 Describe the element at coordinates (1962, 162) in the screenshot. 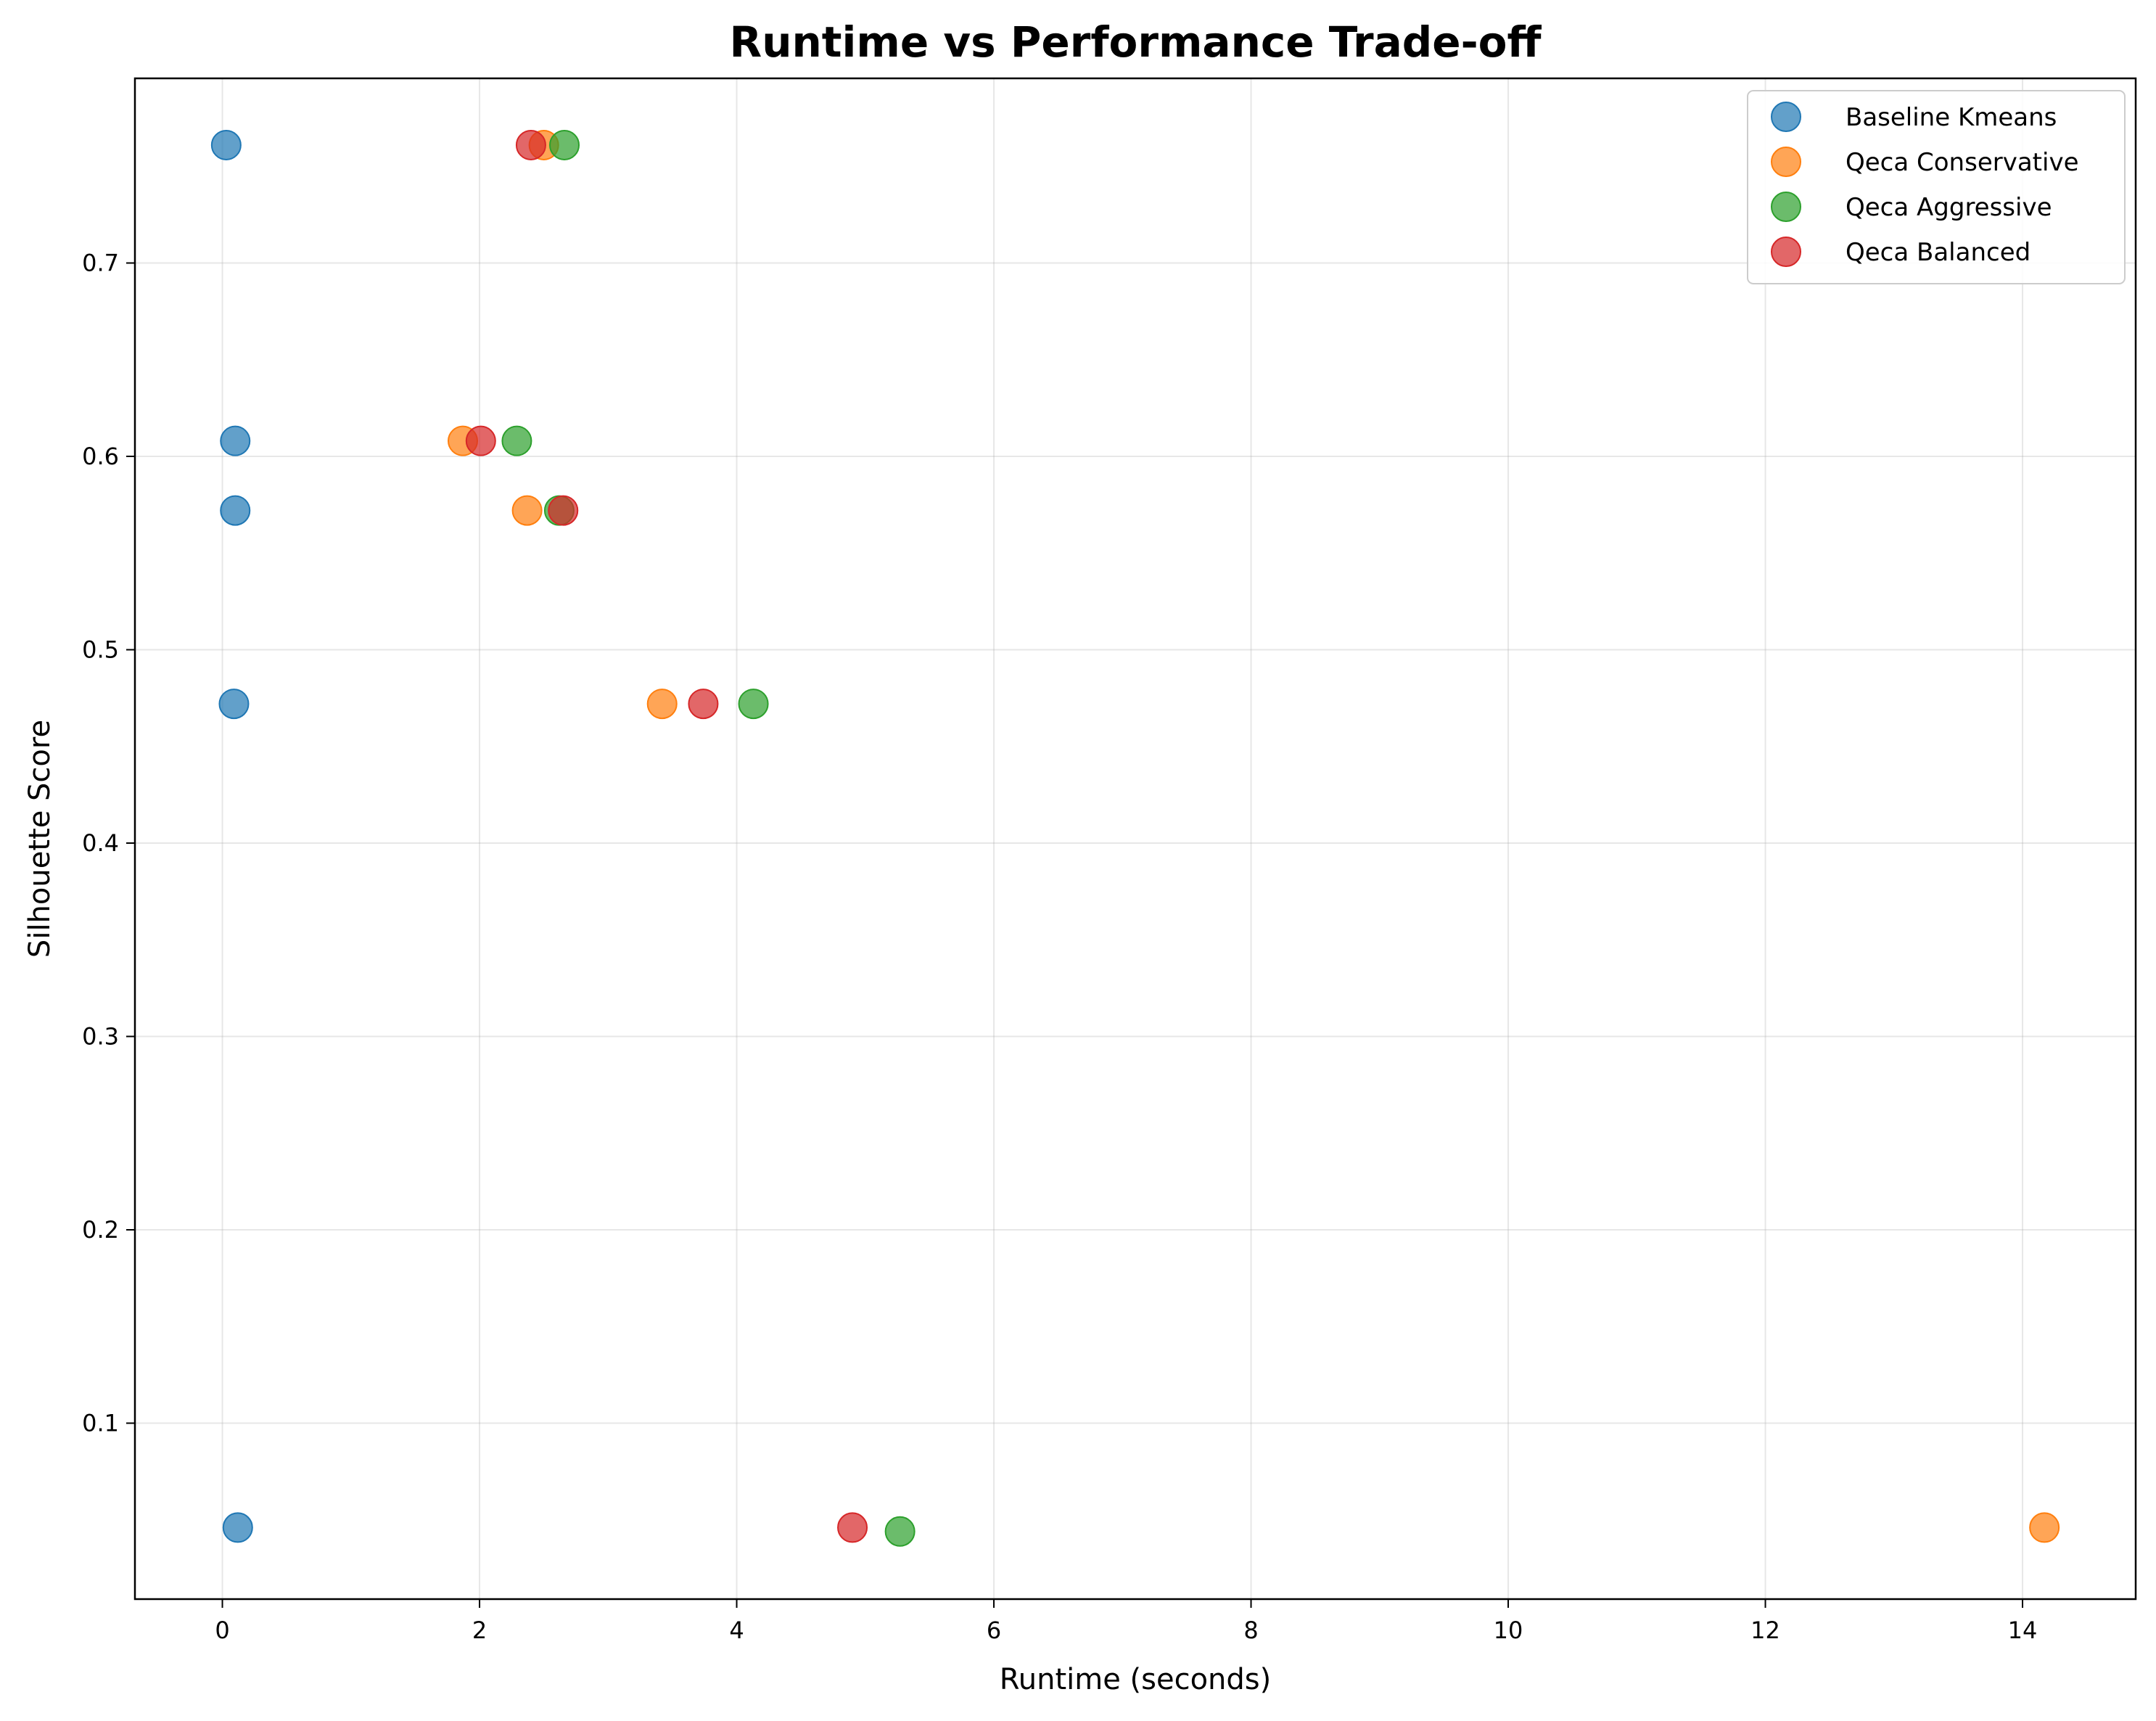

I see `legend-label: Qeca Conservative` at that location.